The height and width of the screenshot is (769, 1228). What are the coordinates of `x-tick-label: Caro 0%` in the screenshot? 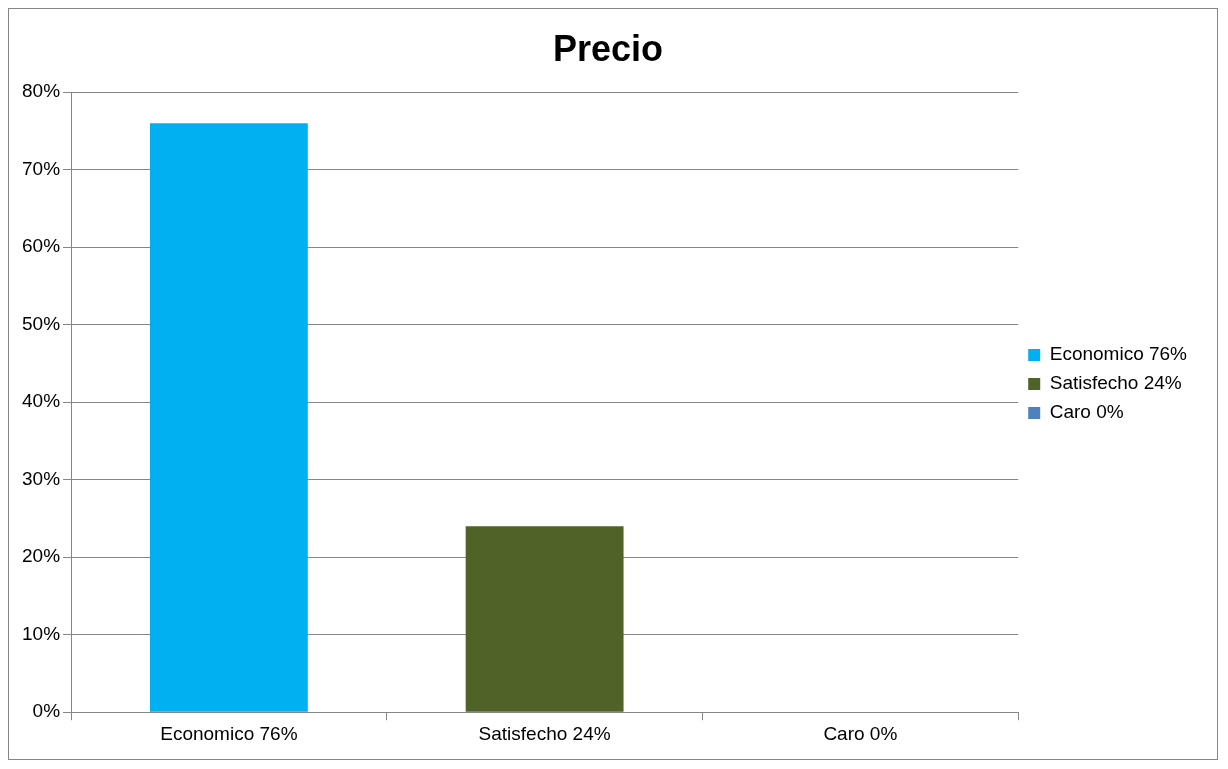 It's located at (860, 733).